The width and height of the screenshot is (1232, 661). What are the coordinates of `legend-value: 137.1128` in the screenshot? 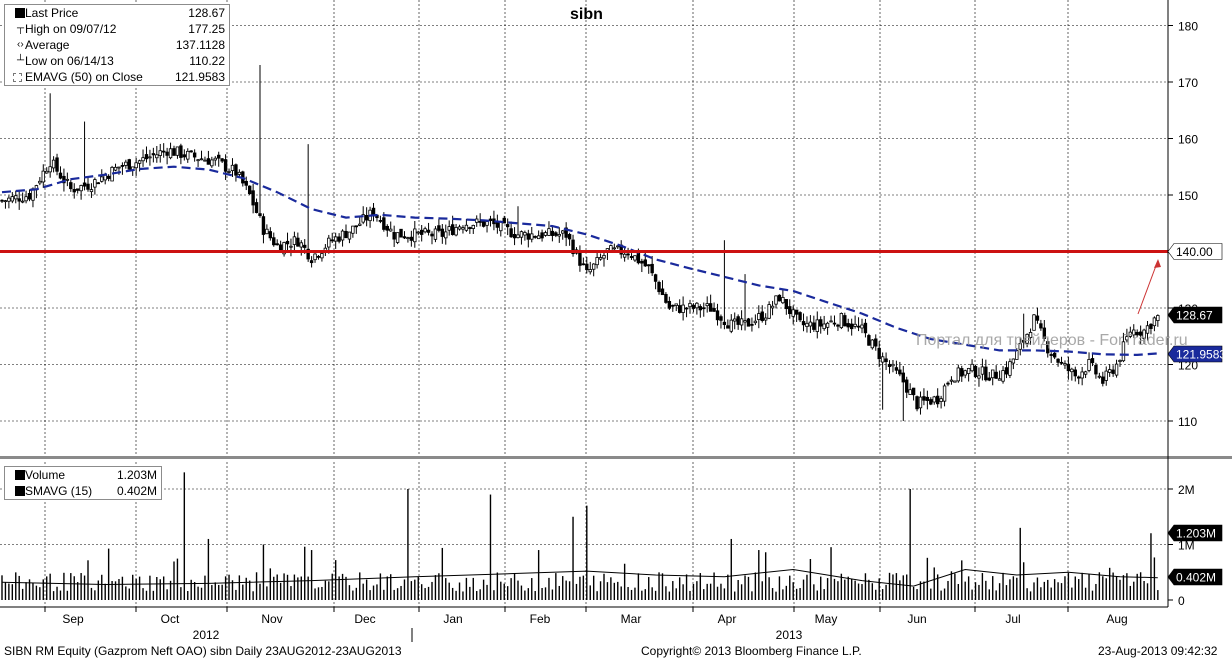 It's located at (200, 45).